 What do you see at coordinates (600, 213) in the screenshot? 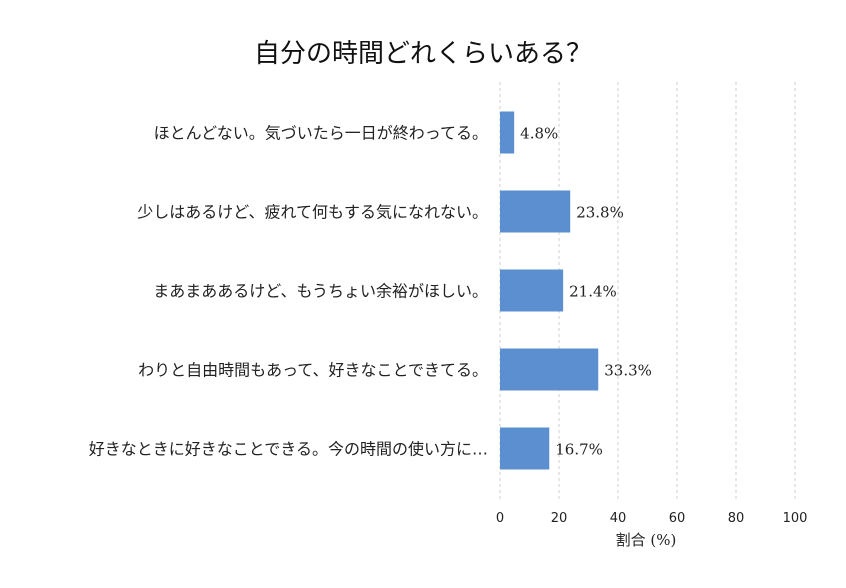
I see `value-label: 23.8%` at bounding box center [600, 213].